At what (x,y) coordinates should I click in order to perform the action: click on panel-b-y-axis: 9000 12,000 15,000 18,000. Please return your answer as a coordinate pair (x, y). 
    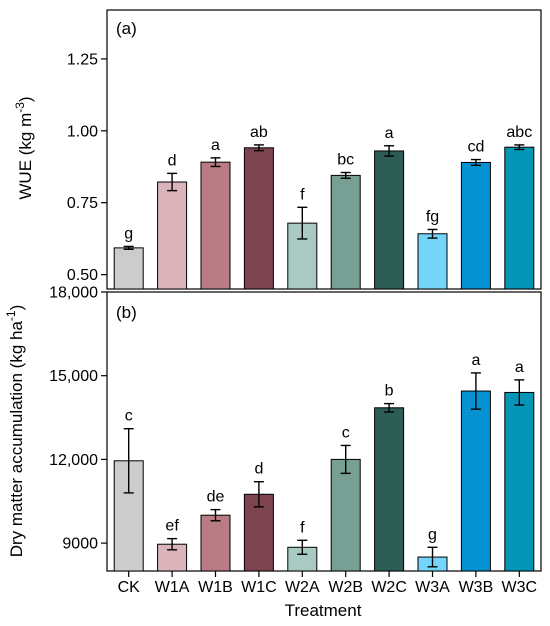
    Looking at the image, I should click on (78, 419).